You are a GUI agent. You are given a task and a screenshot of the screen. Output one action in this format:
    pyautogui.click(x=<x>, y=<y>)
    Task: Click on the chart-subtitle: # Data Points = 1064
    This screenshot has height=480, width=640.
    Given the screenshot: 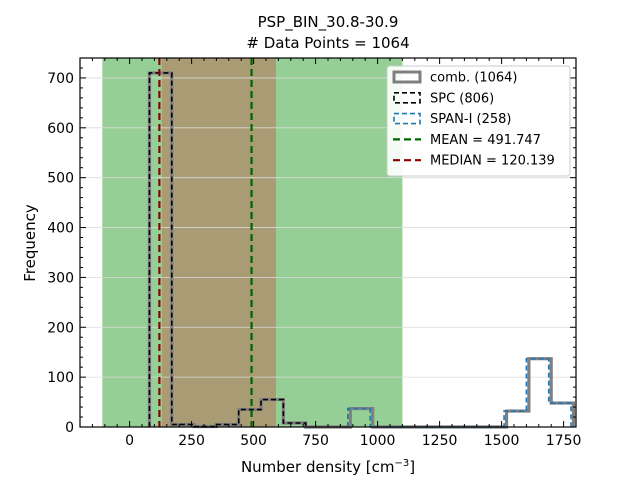 What is the action you would take?
    pyautogui.click(x=327, y=43)
    